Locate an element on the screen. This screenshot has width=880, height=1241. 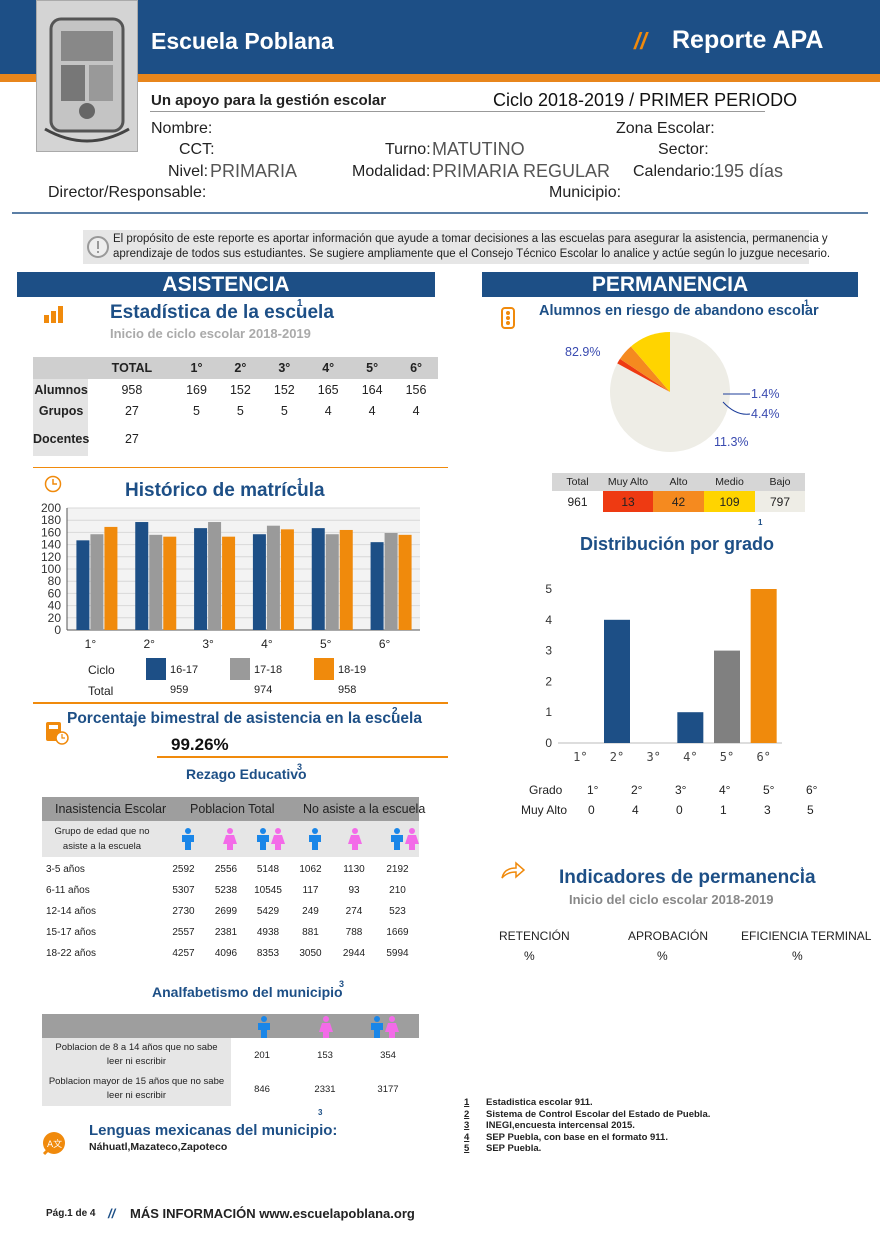
table-row: Alumnos 958 169 152 152 165 164 156 is located at coordinates (235, 389).